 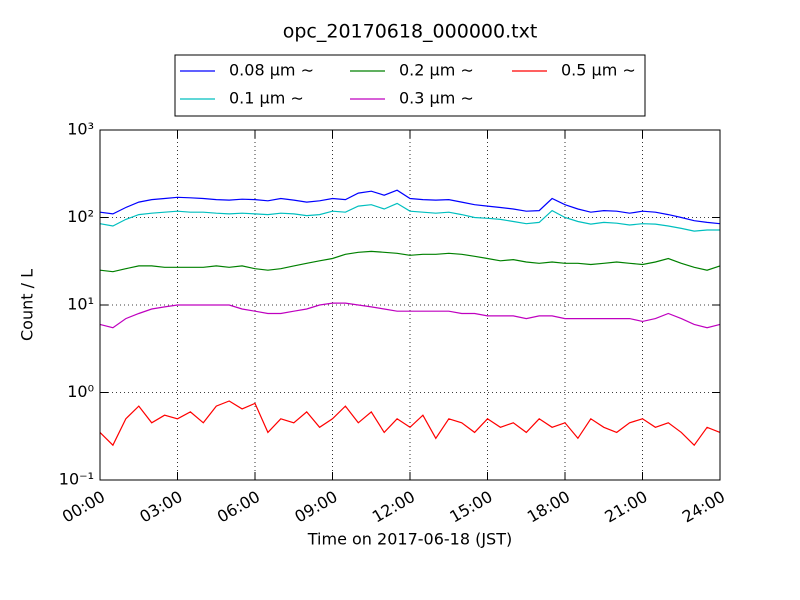 What do you see at coordinates (80, 216) in the screenshot?
I see `y-tick-label: 10²` at bounding box center [80, 216].